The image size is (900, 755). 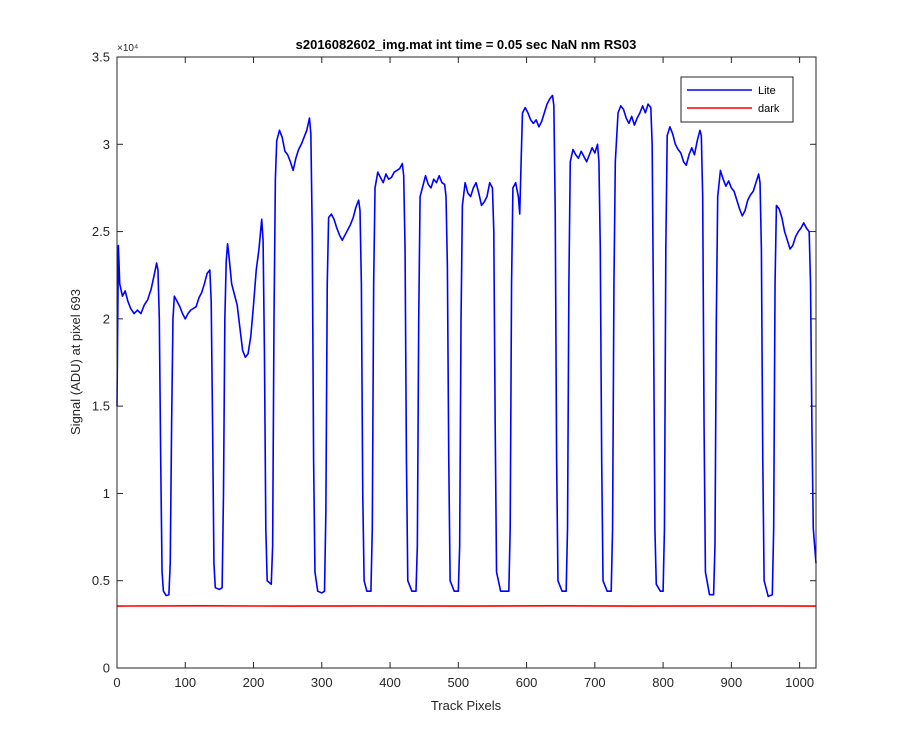 I want to click on legend-label-lite: Lite, so click(x=767, y=91).